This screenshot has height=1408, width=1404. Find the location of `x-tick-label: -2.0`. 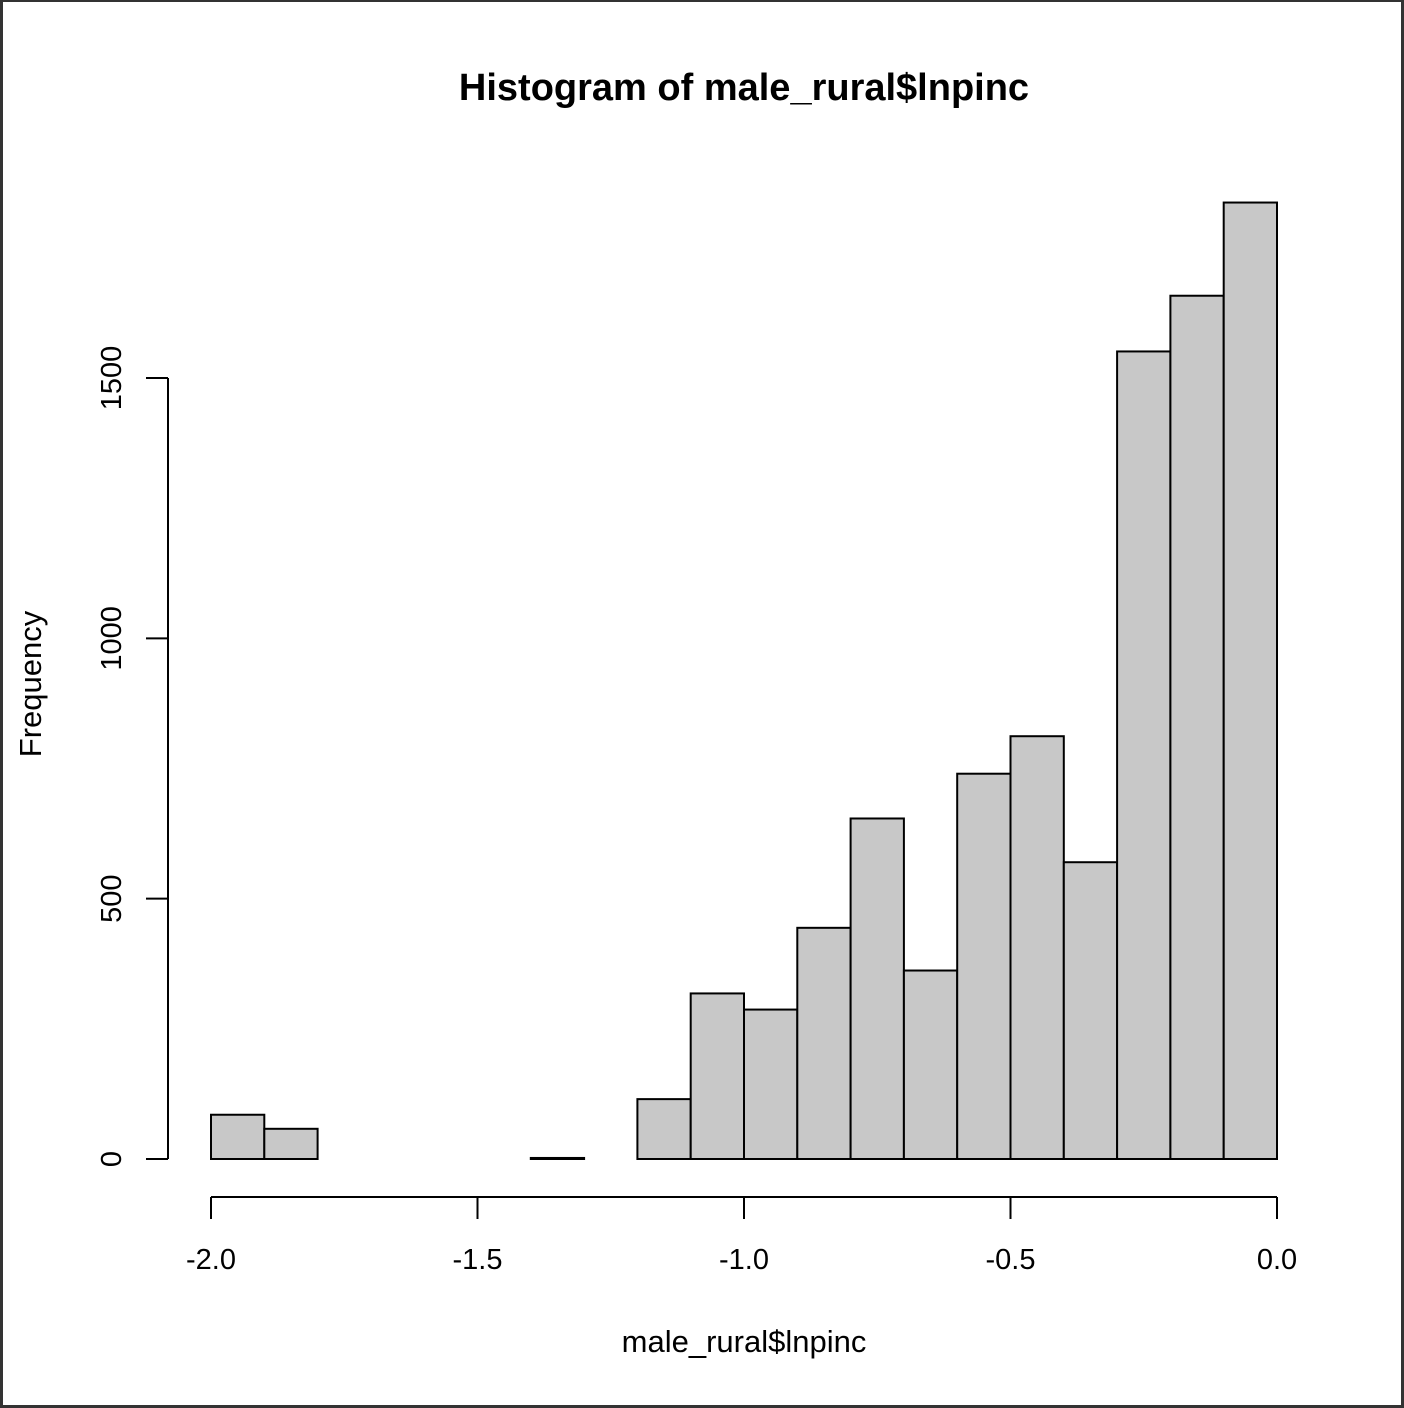

x-tick-label: -2.0 is located at coordinates (211, 1260).